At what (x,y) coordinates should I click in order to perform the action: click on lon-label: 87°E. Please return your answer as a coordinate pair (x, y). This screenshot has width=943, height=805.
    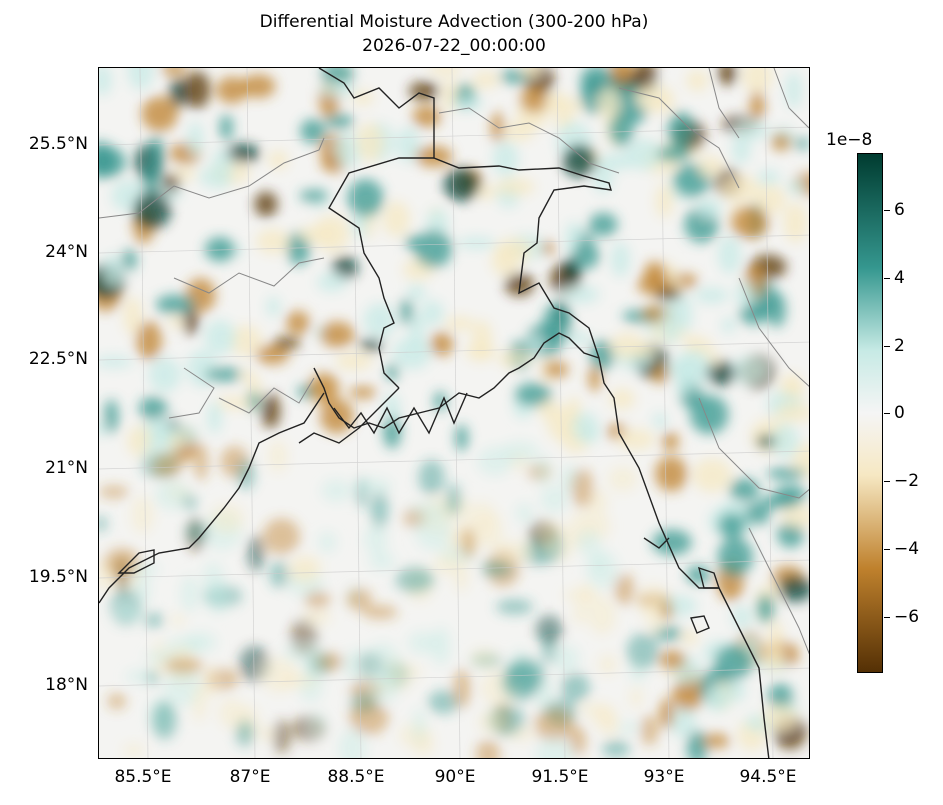
    Looking at the image, I should click on (250, 777).